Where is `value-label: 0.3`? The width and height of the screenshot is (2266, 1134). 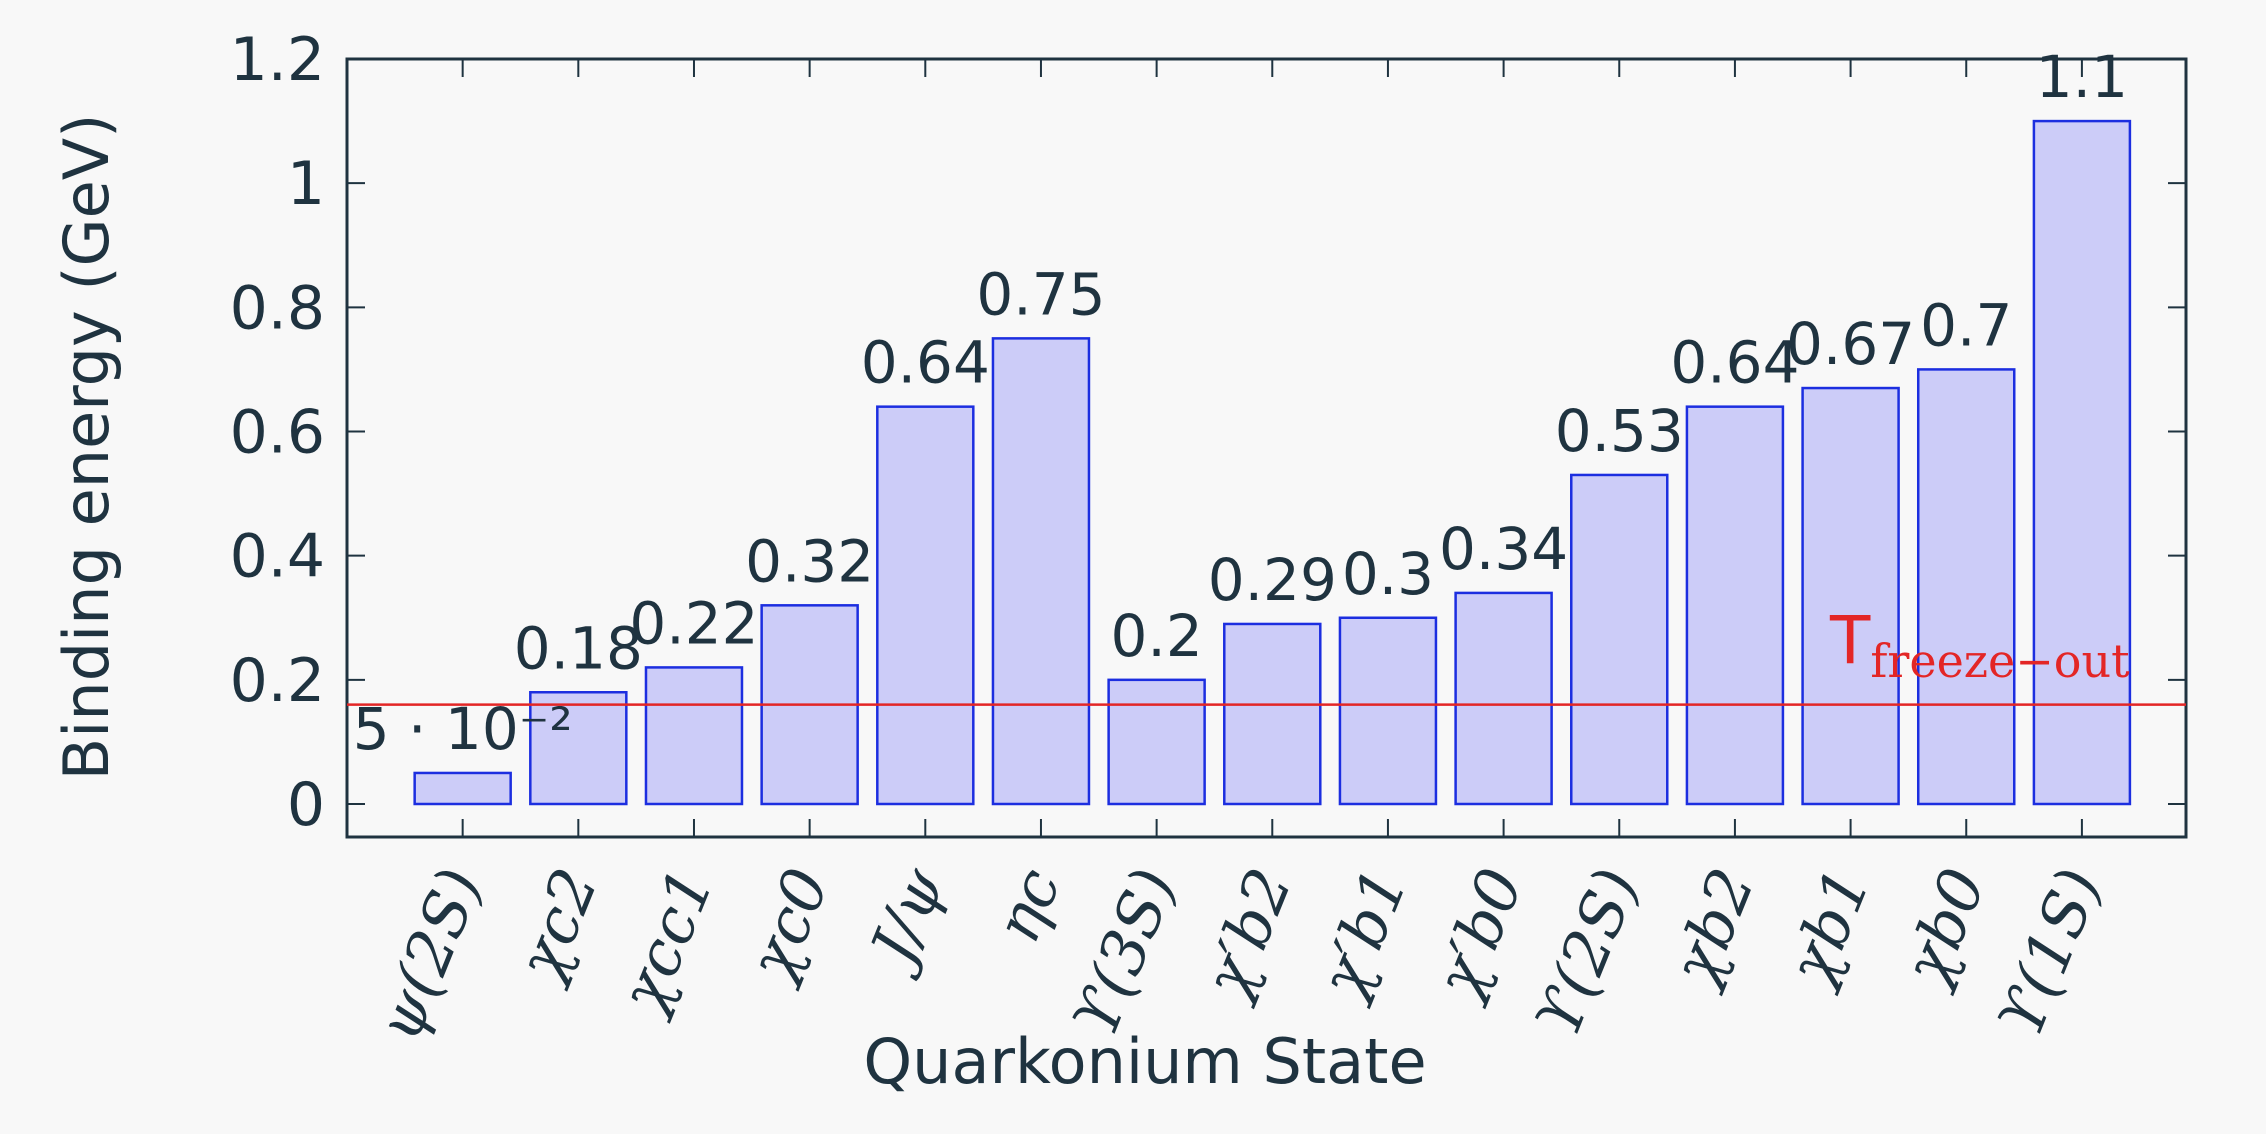 value-label: 0.3 is located at coordinates (1388, 574).